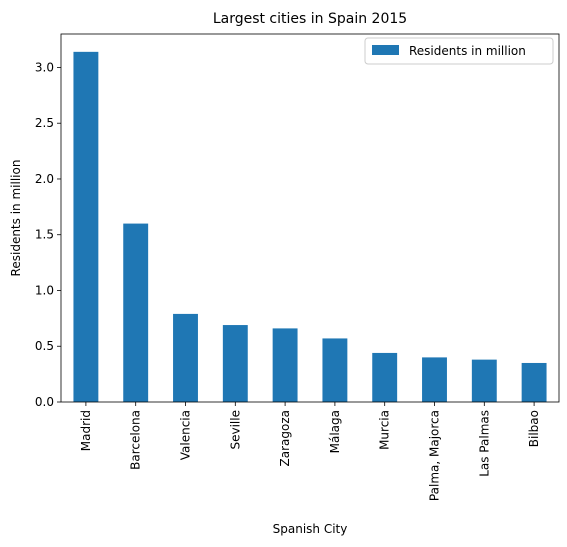  I want to click on legend: Residents in million, so click(459, 51).